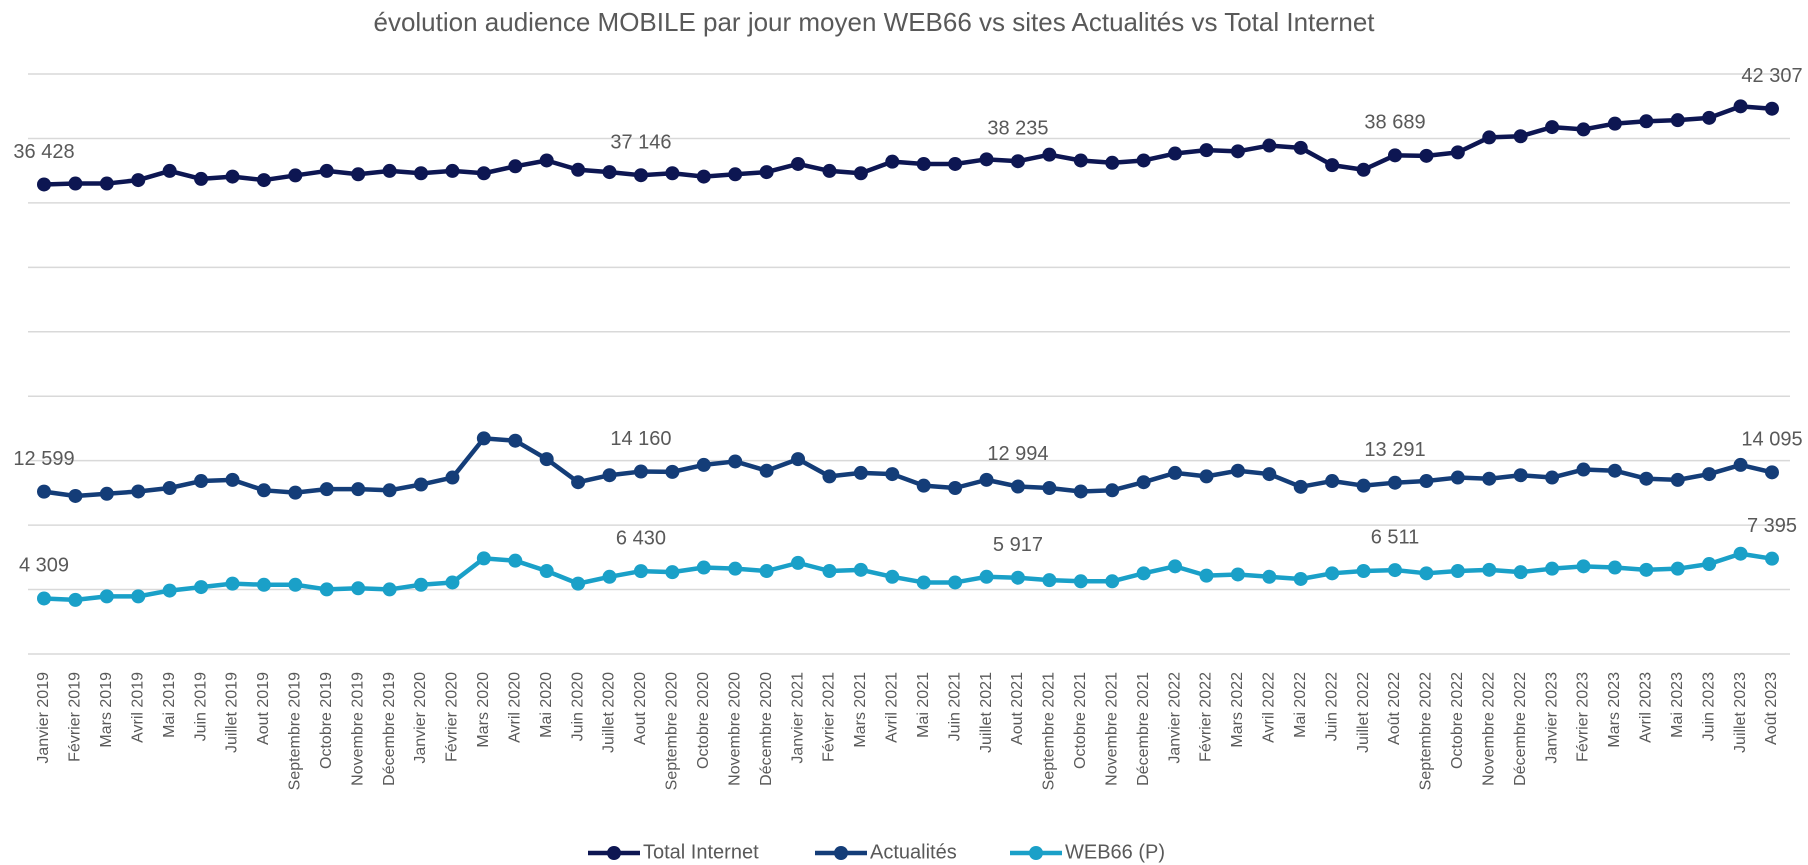 This screenshot has width=1808, height=865. Describe the element at coordinates (546, 705) in the screenshot. I see `x-tick-label: Mai 2020` at that location.